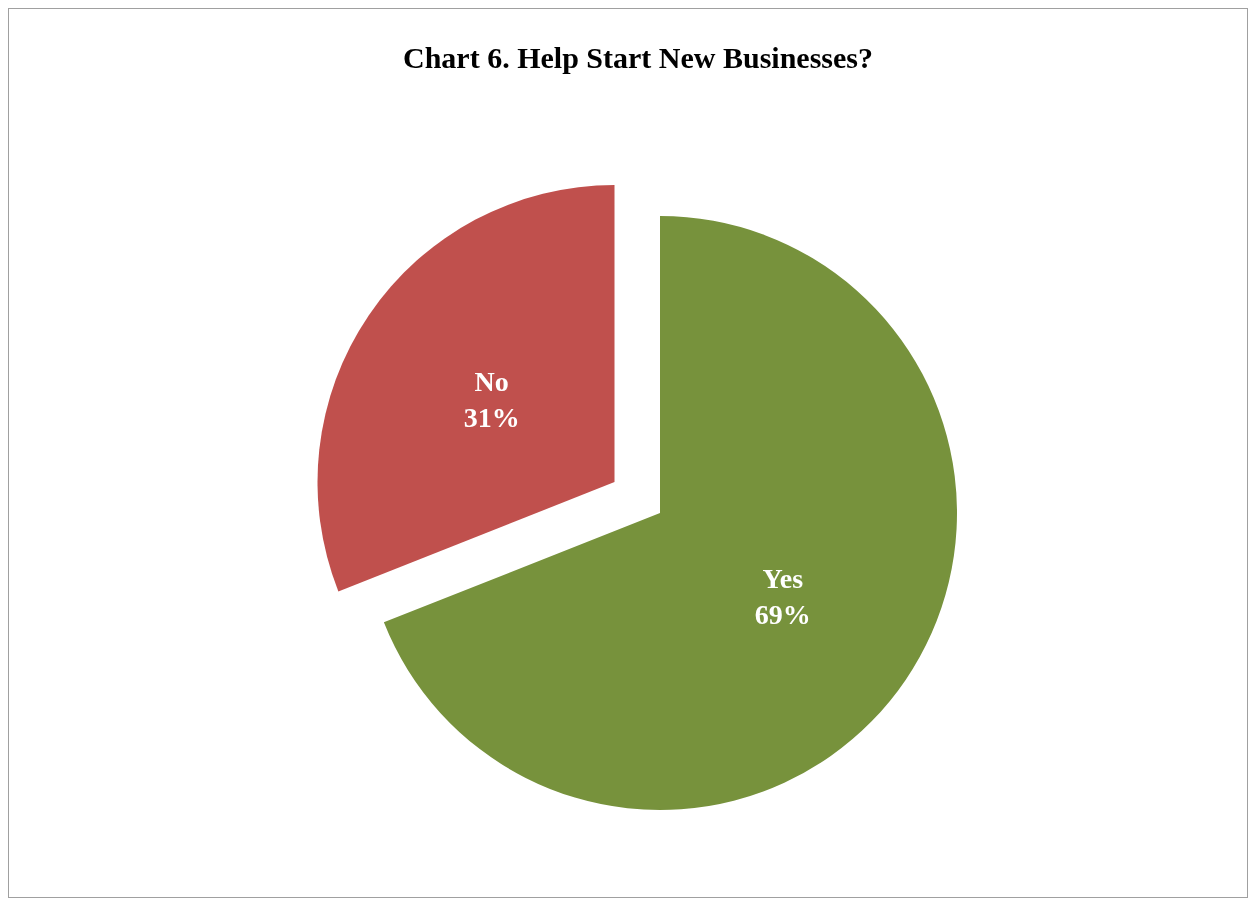 The height and width of the screenshot is (909, 1256). Describe the element at coordinates (491, 381) in the screenshot. I see `slice-label: No` at that location.